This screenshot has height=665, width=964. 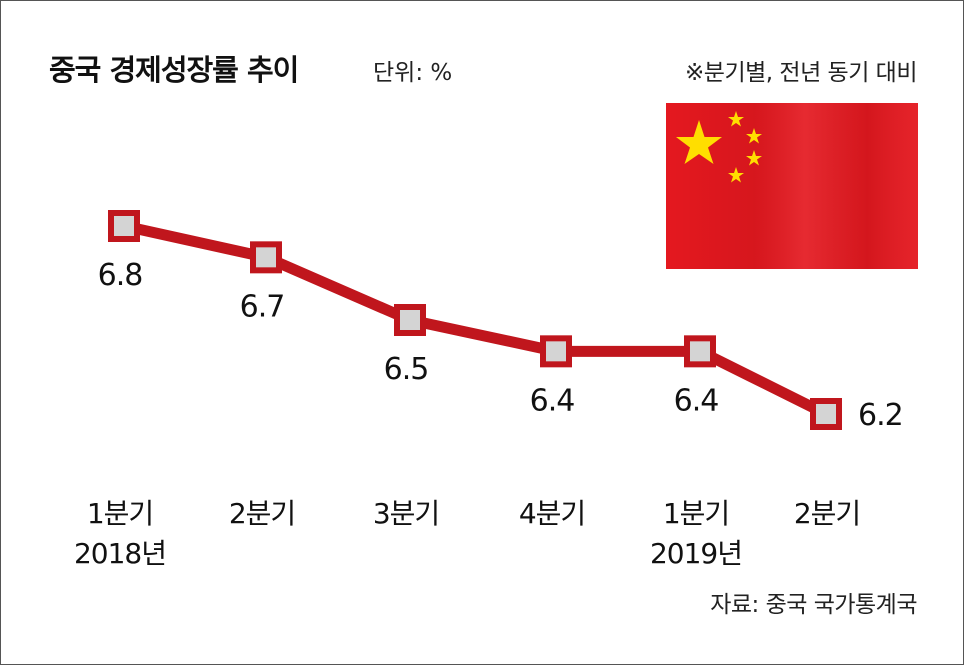 What do you see at coordinates (552, 513) in the screenshot?
I see `x-tick-label: 4분기` at bounding box center [552, 513].